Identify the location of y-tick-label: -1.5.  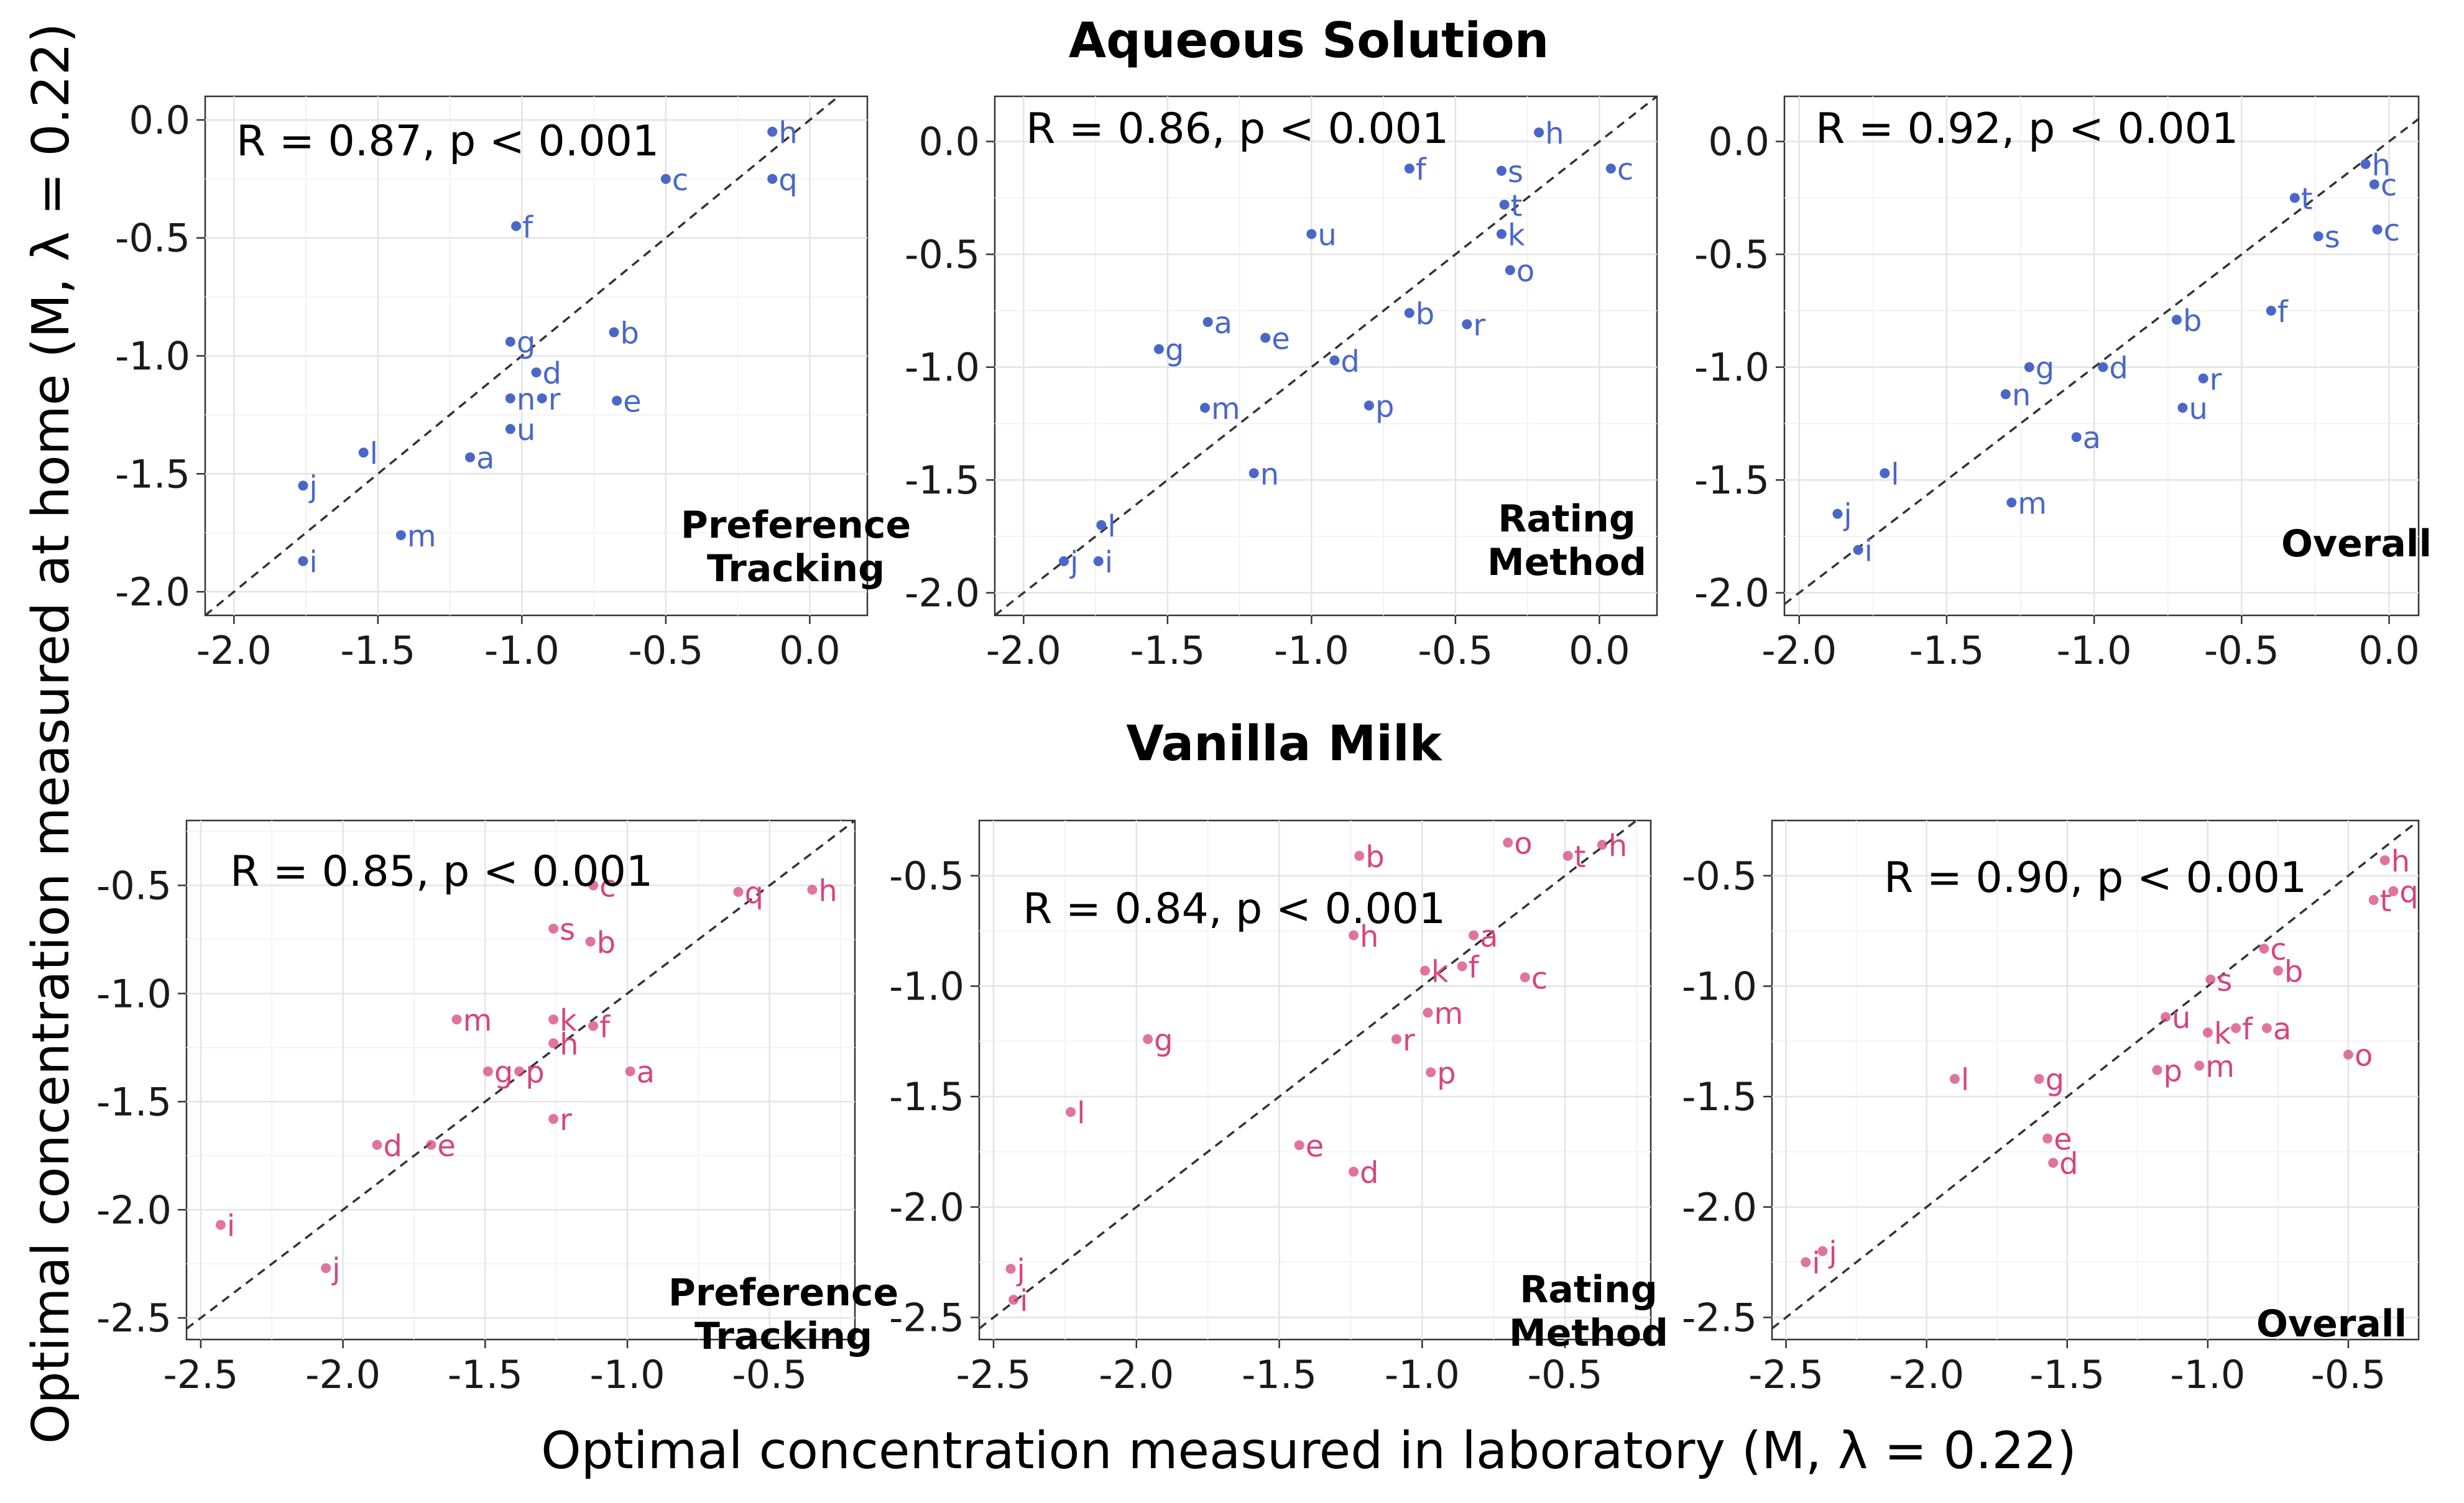
(1732, 480).